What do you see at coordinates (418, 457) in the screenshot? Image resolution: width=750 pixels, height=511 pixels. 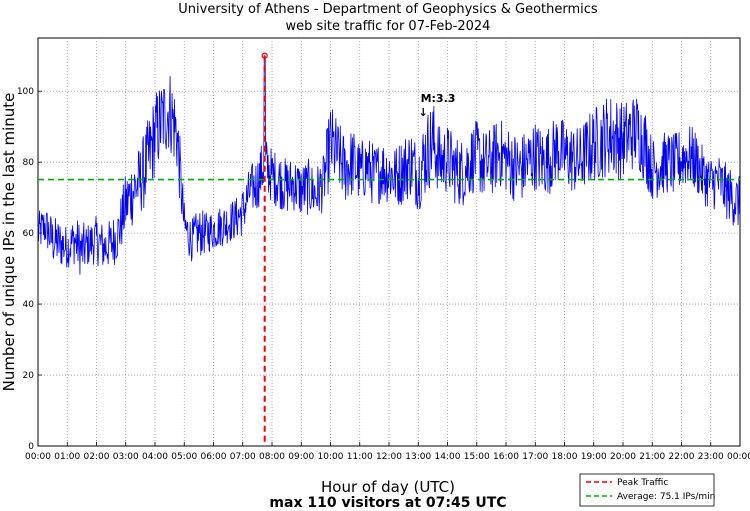 I see `x-tick-label: 13:00` at bounding box center [418, 457].